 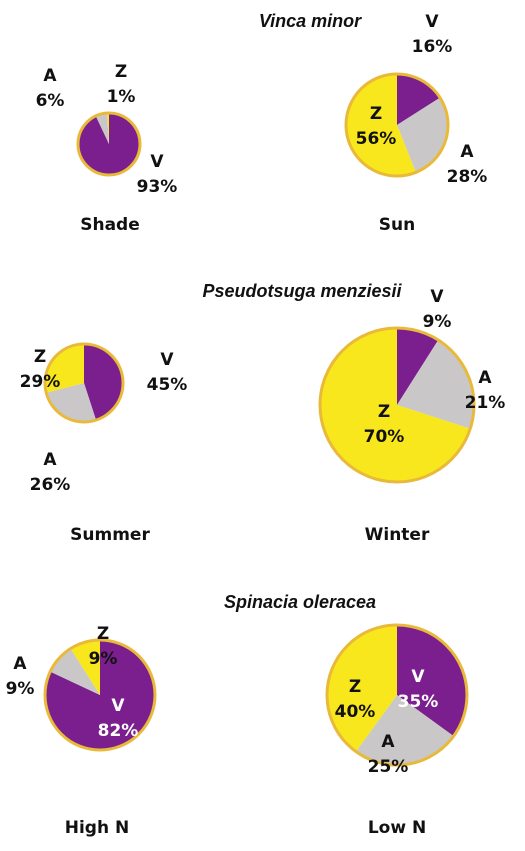 I want to click on species-title: Vinca minor, so click(x=310, y=21).